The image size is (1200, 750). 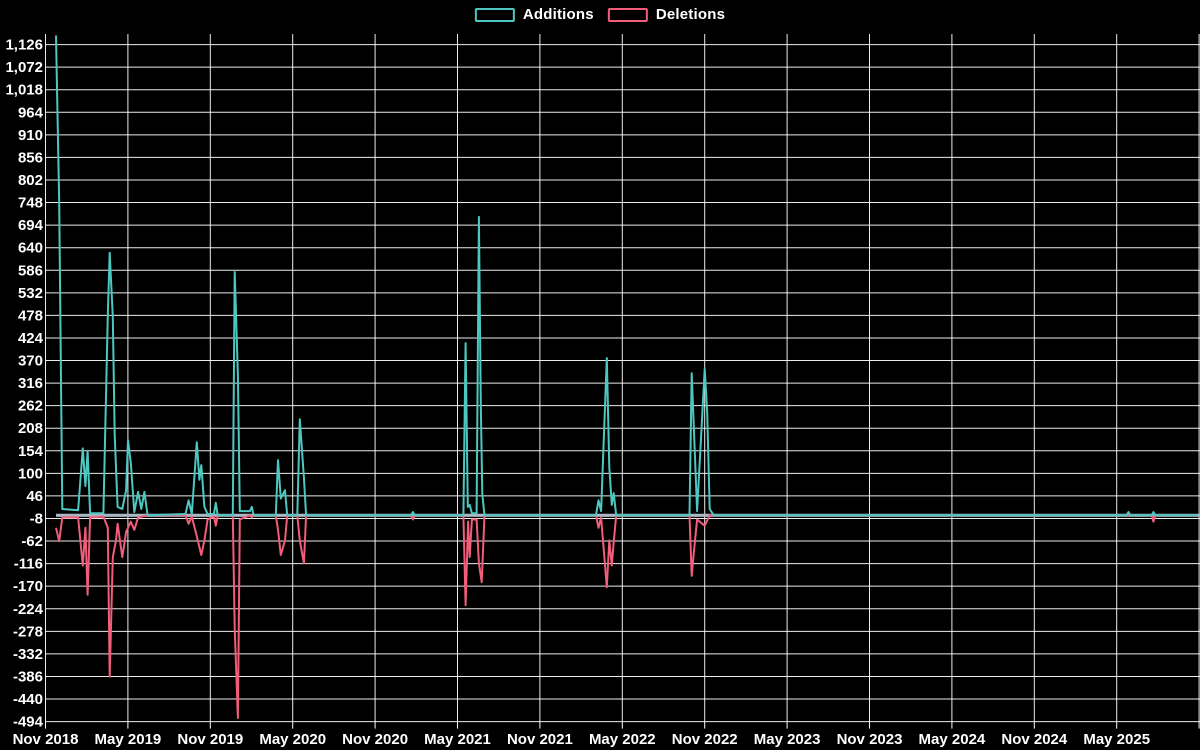 What do you see at coordinates (32, 541) in the screenshot?
I see `y-tick-label: -62` at bounding box center [32, 541].